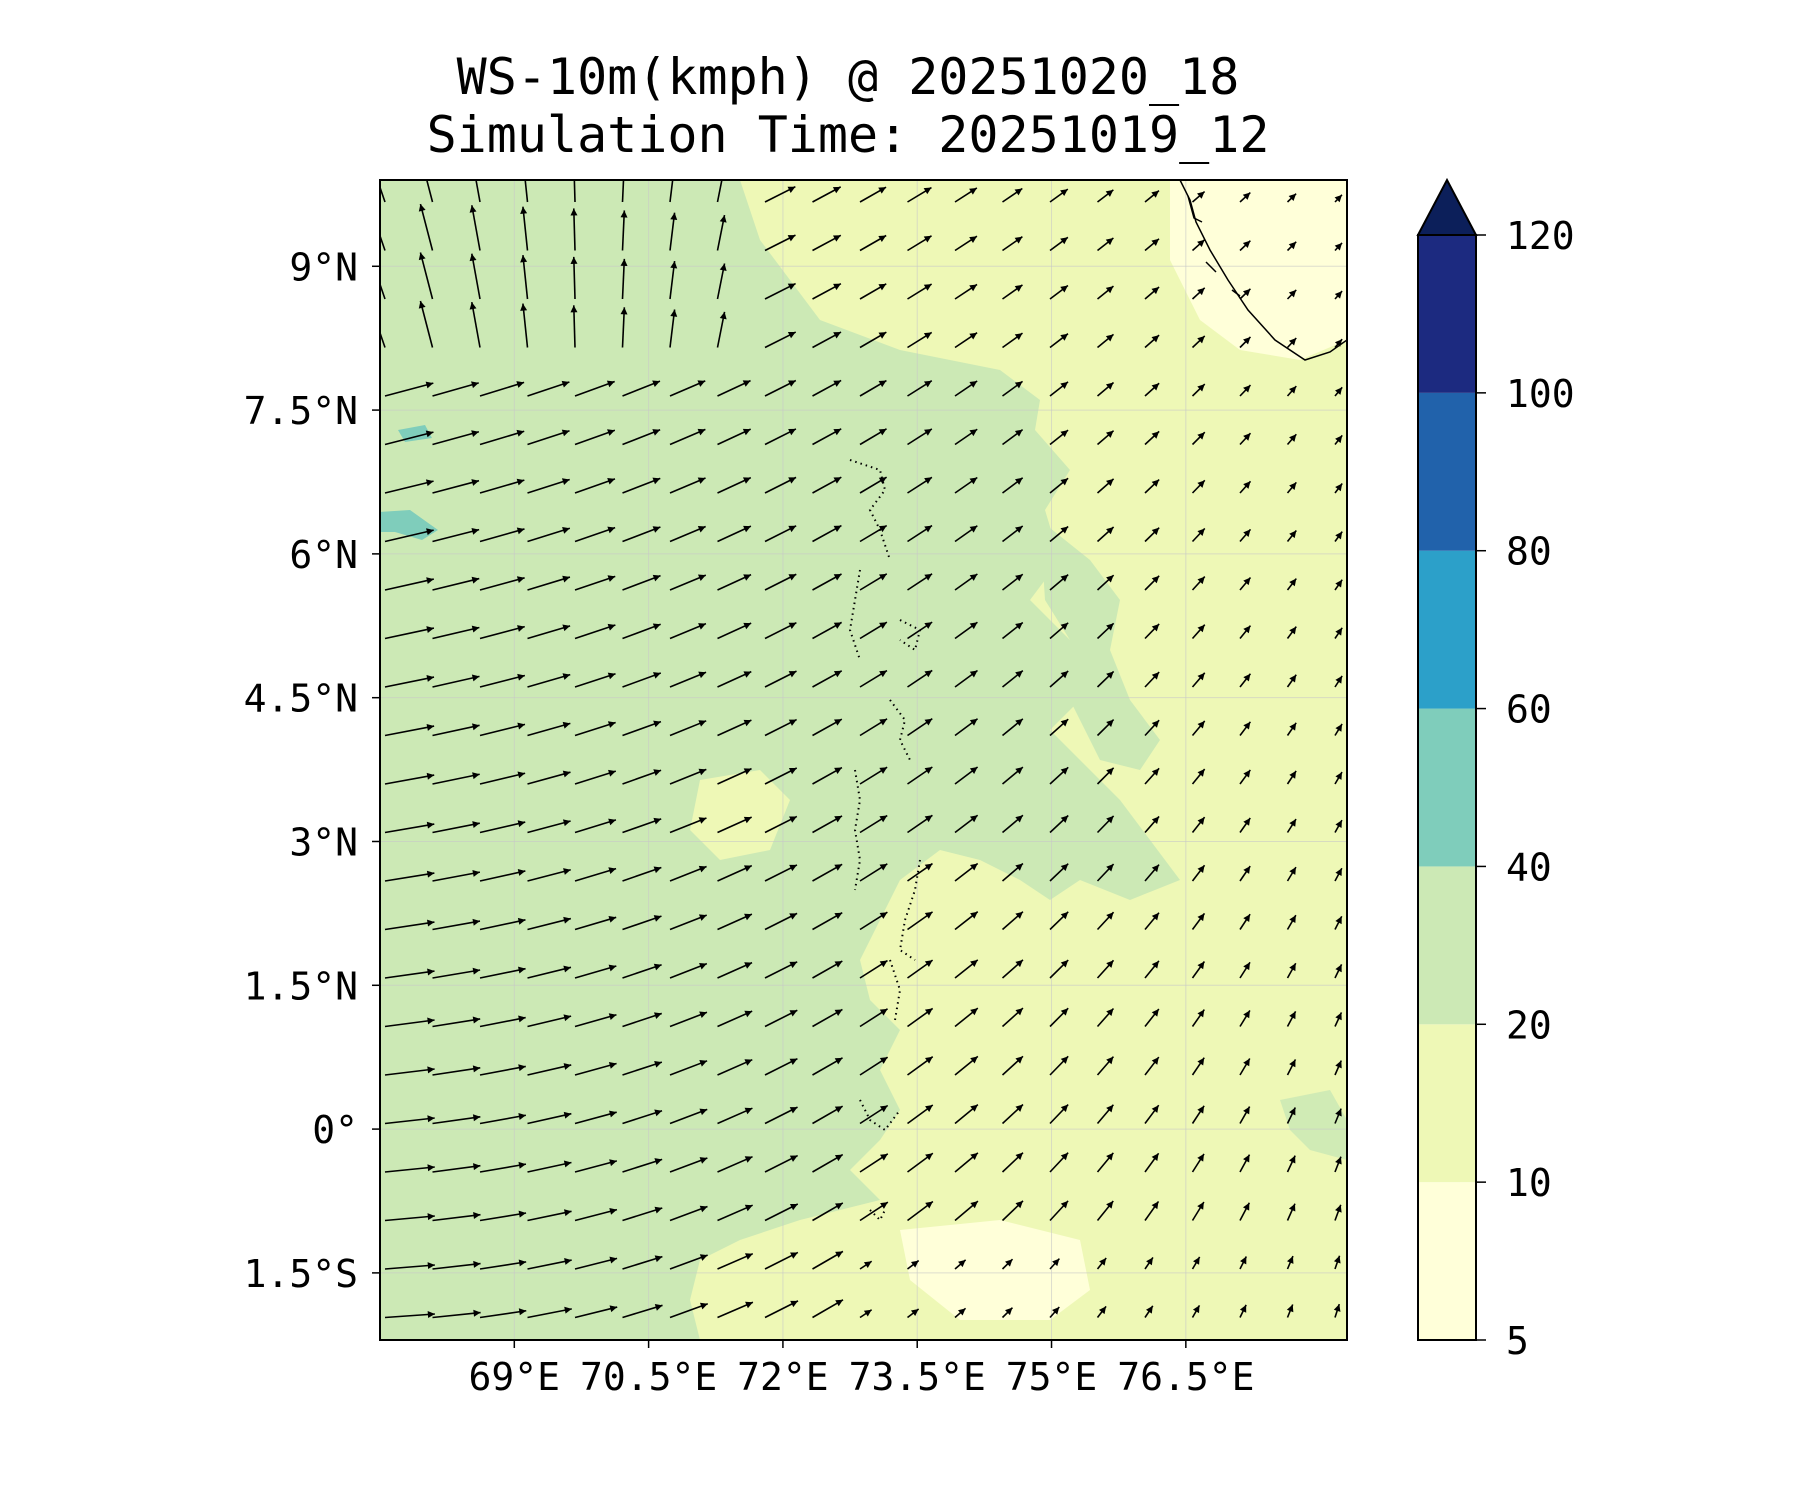 The image size is (1800, 1500). Describe the element at coordinates (415, 433) in the screenshot. I see `field-band-40-60-a` at that location.